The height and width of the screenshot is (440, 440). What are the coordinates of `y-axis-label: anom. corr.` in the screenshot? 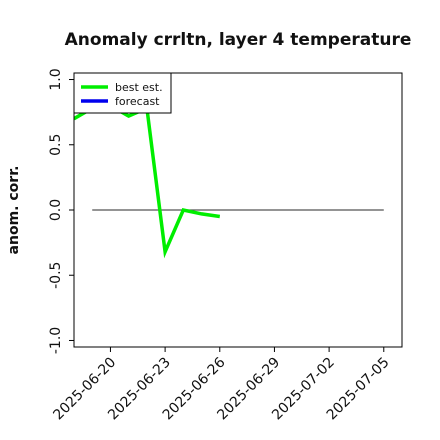 It's located at (14, 210).